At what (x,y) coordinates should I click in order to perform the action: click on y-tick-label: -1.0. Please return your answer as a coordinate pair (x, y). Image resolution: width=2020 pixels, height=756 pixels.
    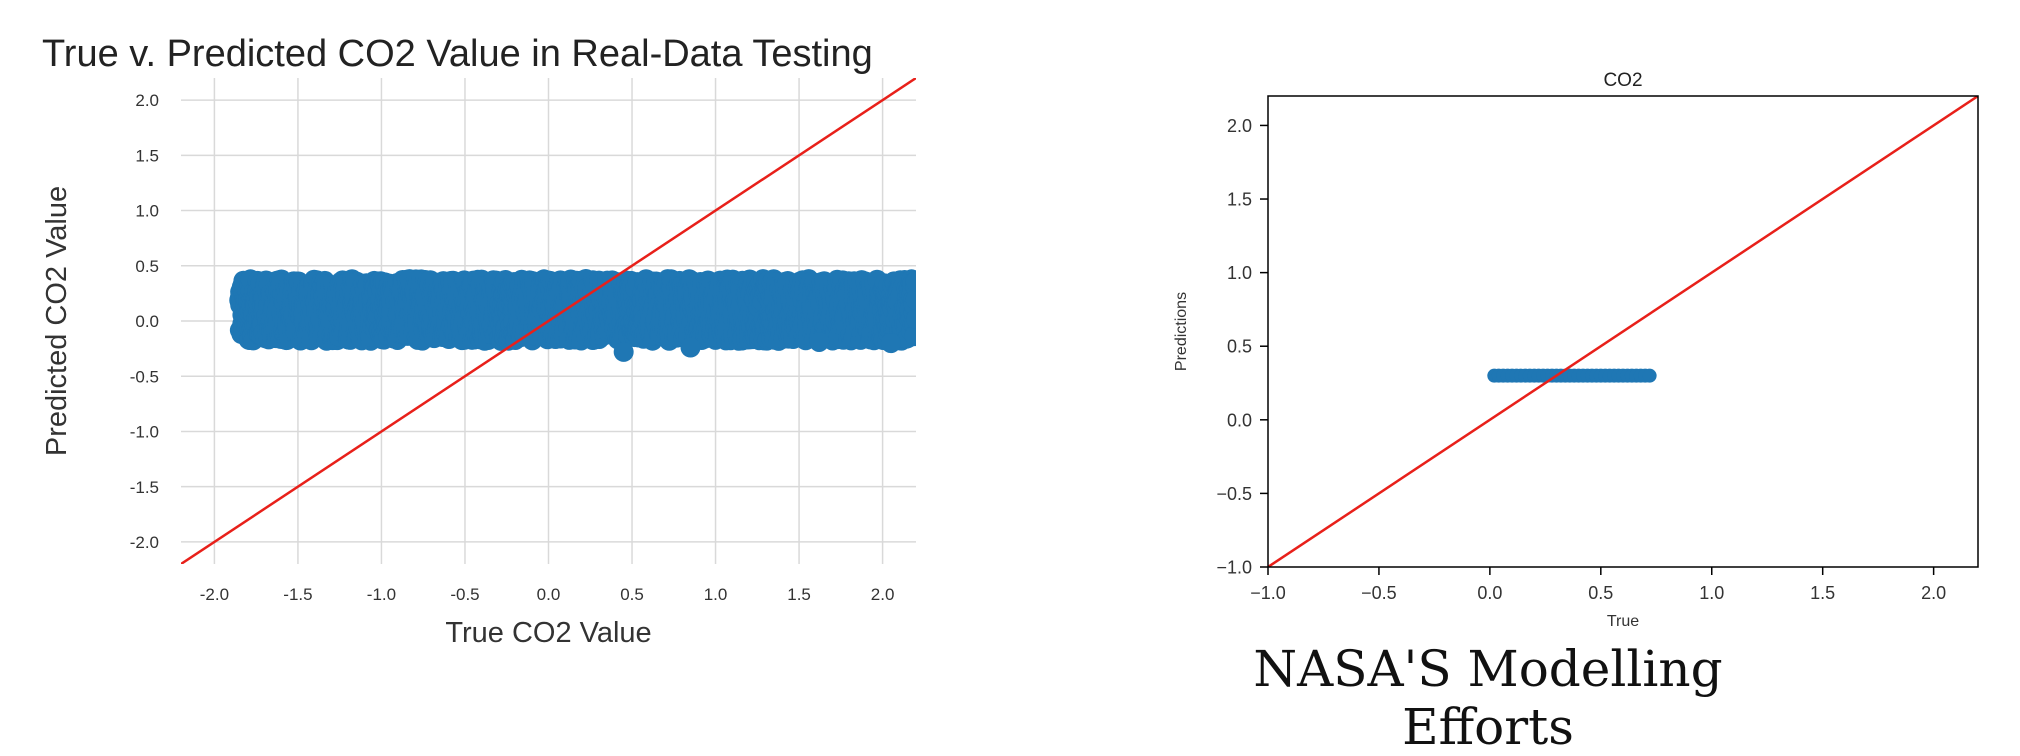
    Looking at the image, I should click on (144, 432).